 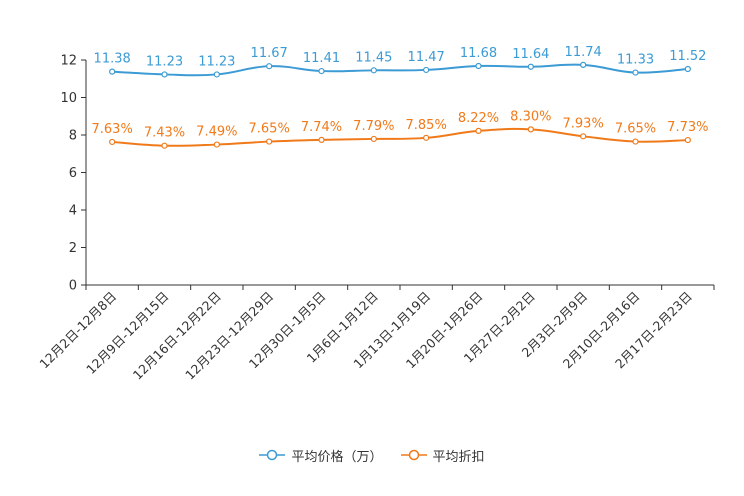 I want to click on legend-item-price: 平均价格（万）, so click(x=321, y=455).